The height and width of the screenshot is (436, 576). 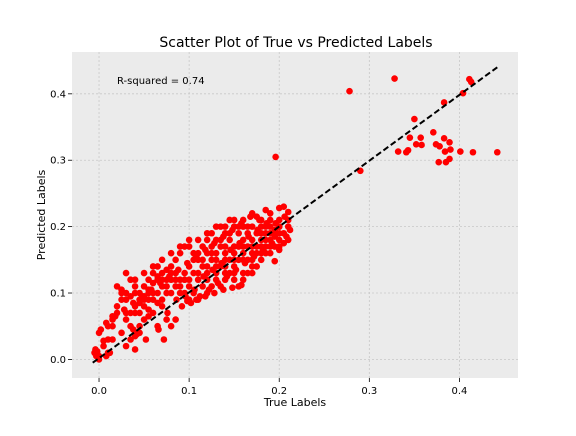 I want to click on y-axis-ticks: 0.0 0.1 0.2 0.3 0.4, so click(x=61, y=227).